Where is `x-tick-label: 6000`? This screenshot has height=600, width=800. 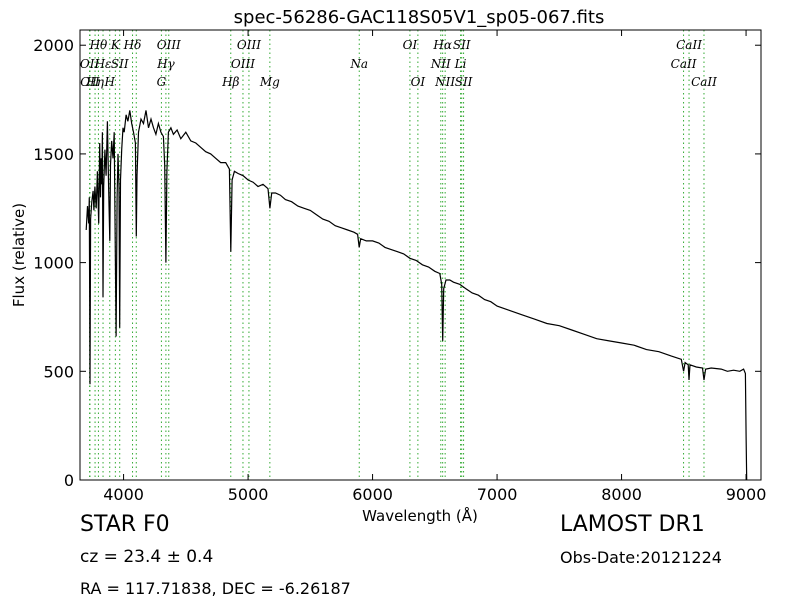
x-tick-label: 6000 is located at coordinates (372, 494).